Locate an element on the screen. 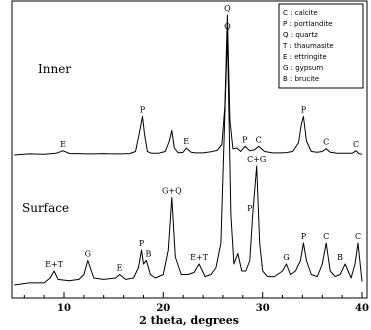  legend-item-portlandite: P : portlandite is located at coordinates (308, 24).